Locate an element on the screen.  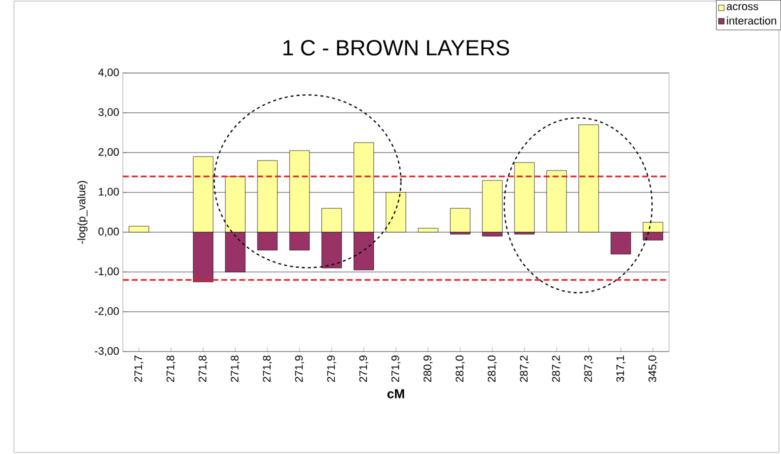
x-tick-label: 345,0 is located at coordinates (653, 368).